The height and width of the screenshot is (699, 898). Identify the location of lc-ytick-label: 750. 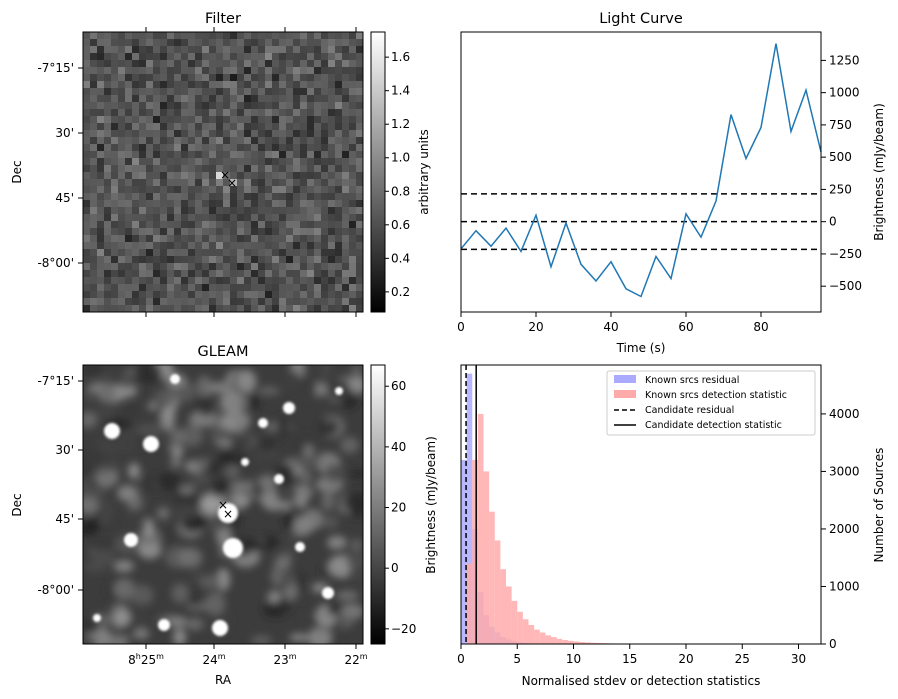
(840, 125).